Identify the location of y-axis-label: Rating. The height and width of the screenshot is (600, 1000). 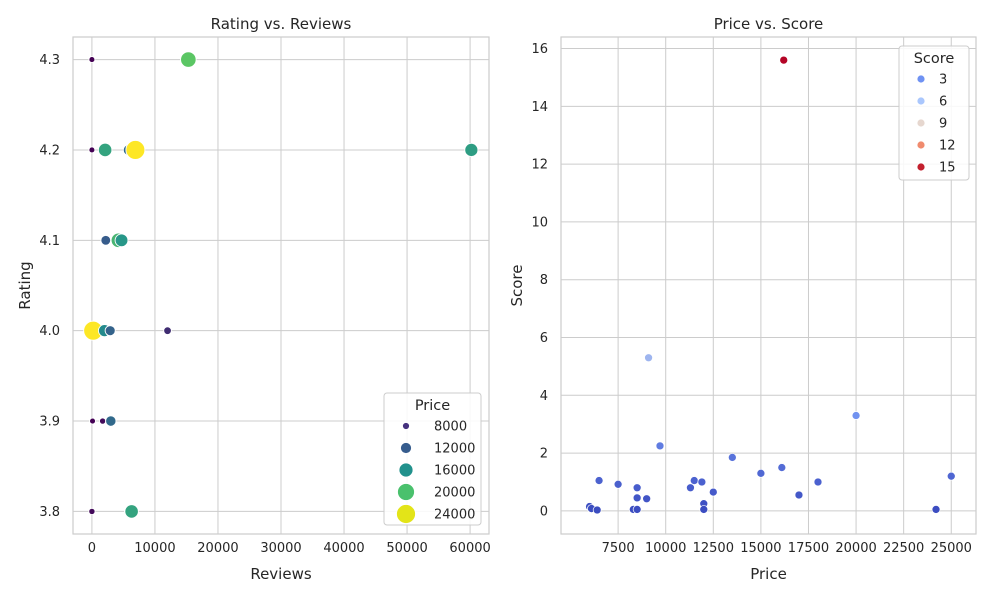
(25, 285).